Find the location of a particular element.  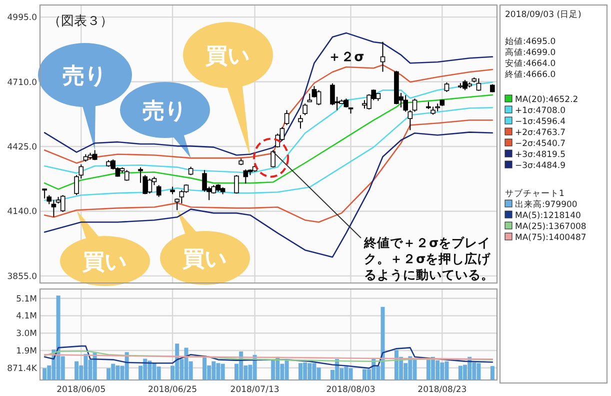

y-tick-label: 4995.0 is located at coordinates (22, 18).